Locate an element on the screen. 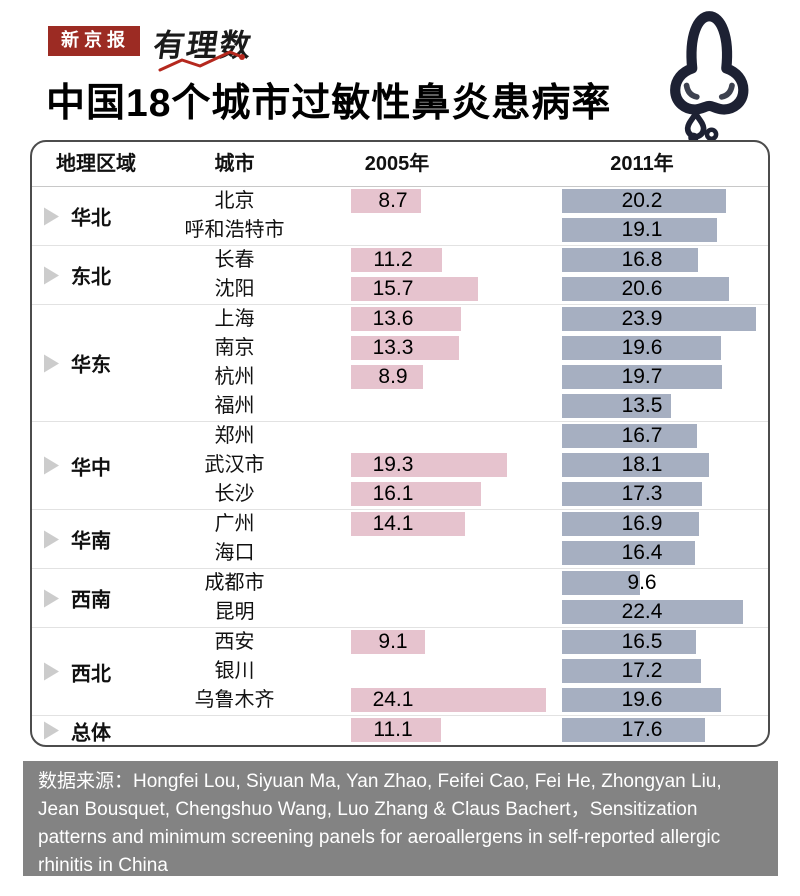  city-name: 银川 is located at coordinates (234, 671).